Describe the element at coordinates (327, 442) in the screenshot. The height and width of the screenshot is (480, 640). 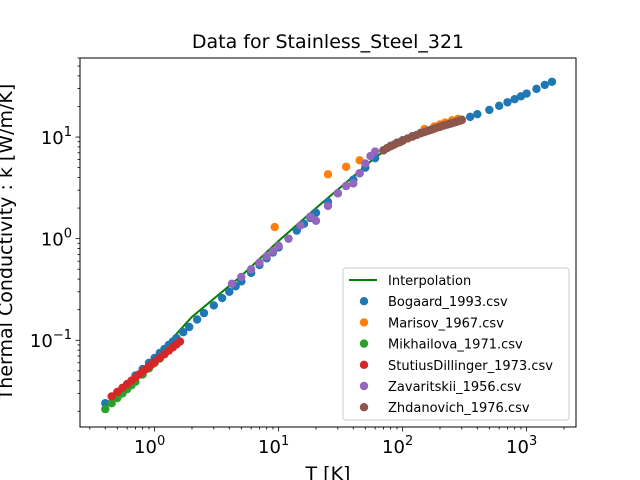
I see `x-axis-ticks: 10⁰ 10¹ 10² 10³` at that location.